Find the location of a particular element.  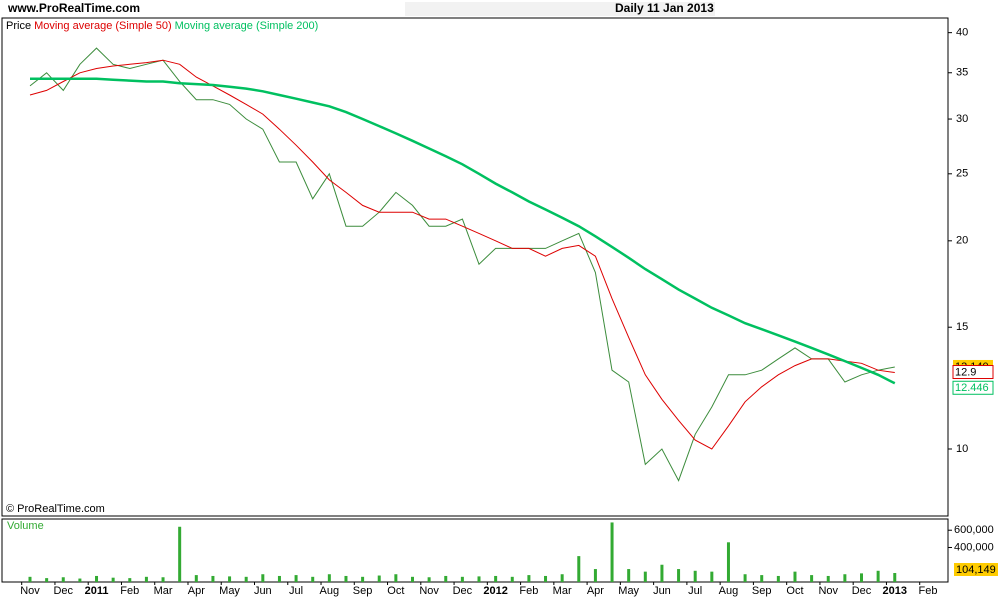

x-tick-label: 2013 is located at coordinates (895, 591).